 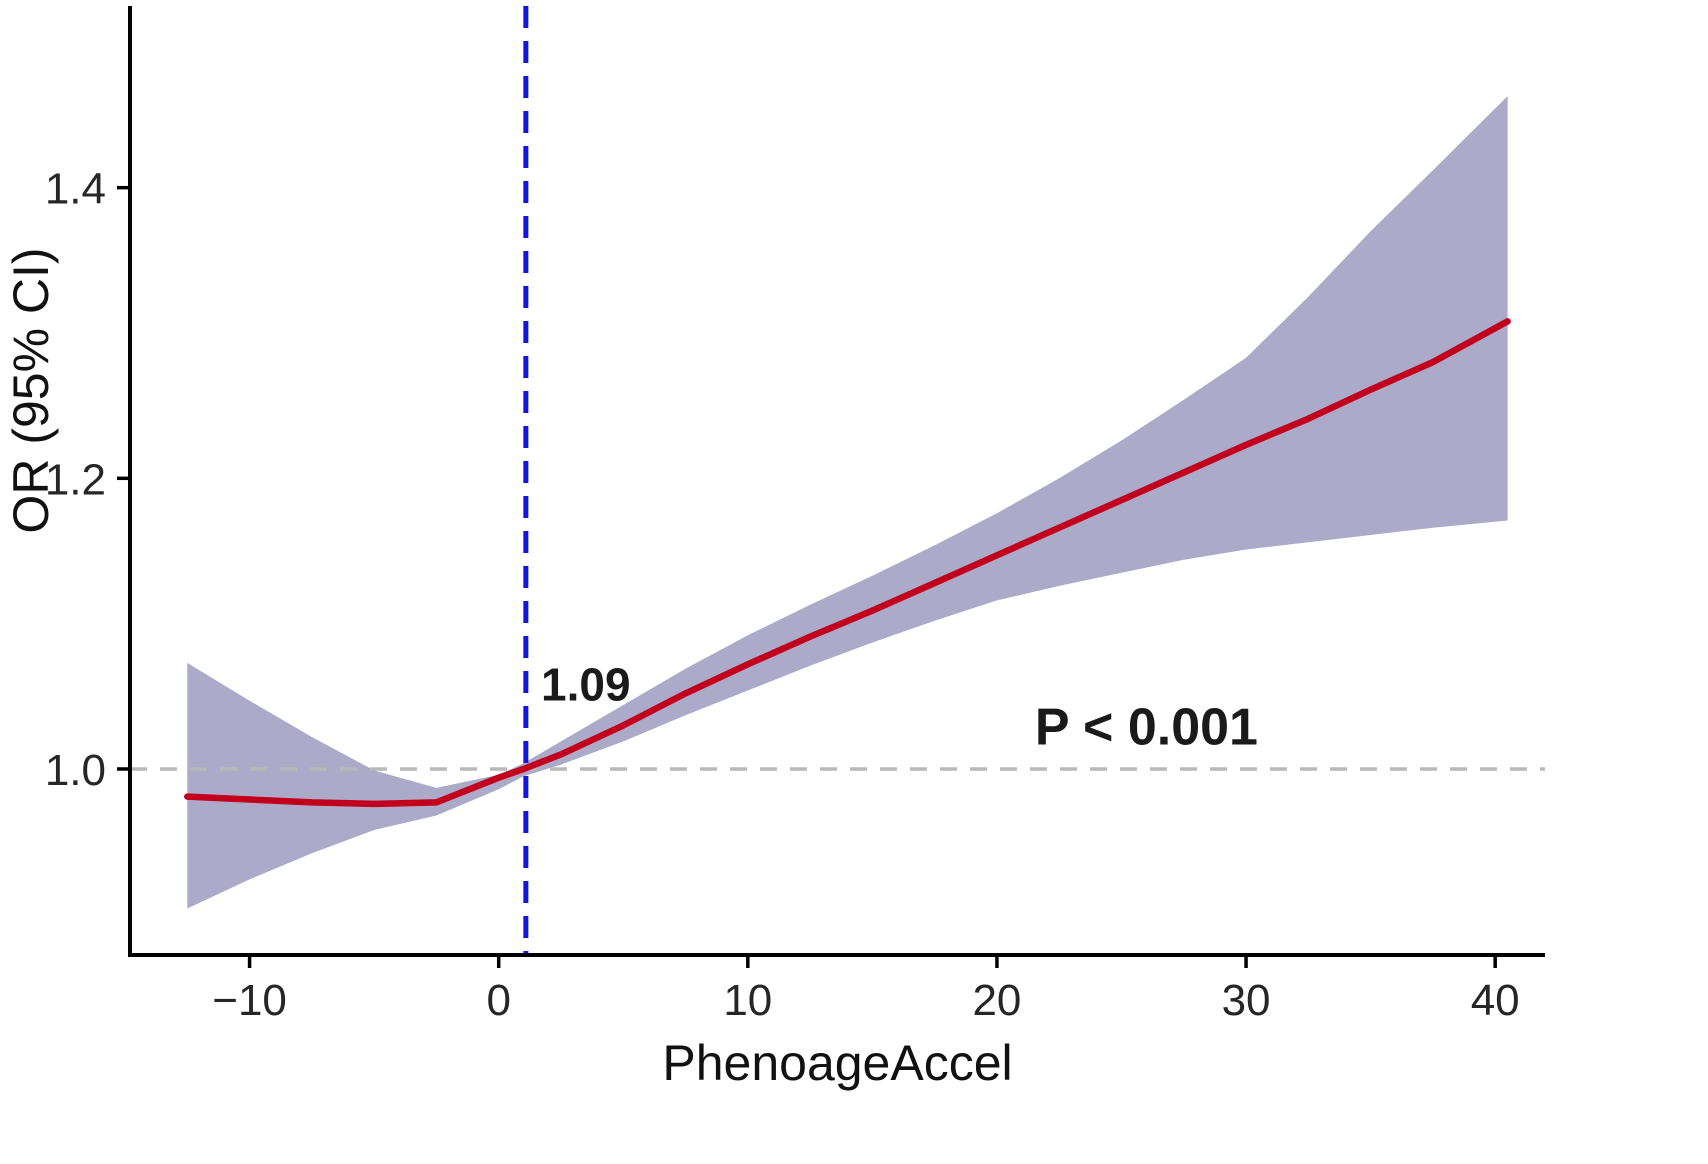 I want to click on y-axis: 1.0 1.2 1.4 OR (95% CI), so click(x=67, y=481).